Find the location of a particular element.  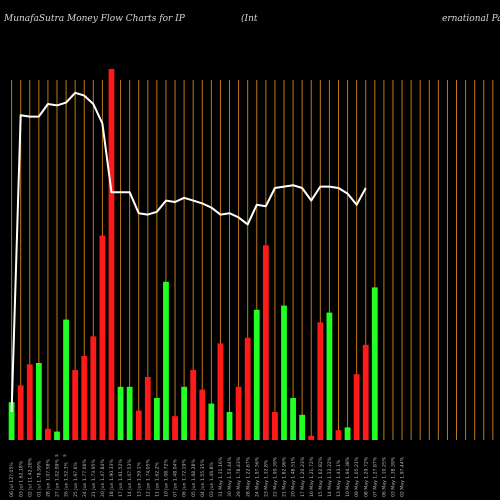

x-tick-label: 17 May 1.20.23% is located at coordinates (303, 476).